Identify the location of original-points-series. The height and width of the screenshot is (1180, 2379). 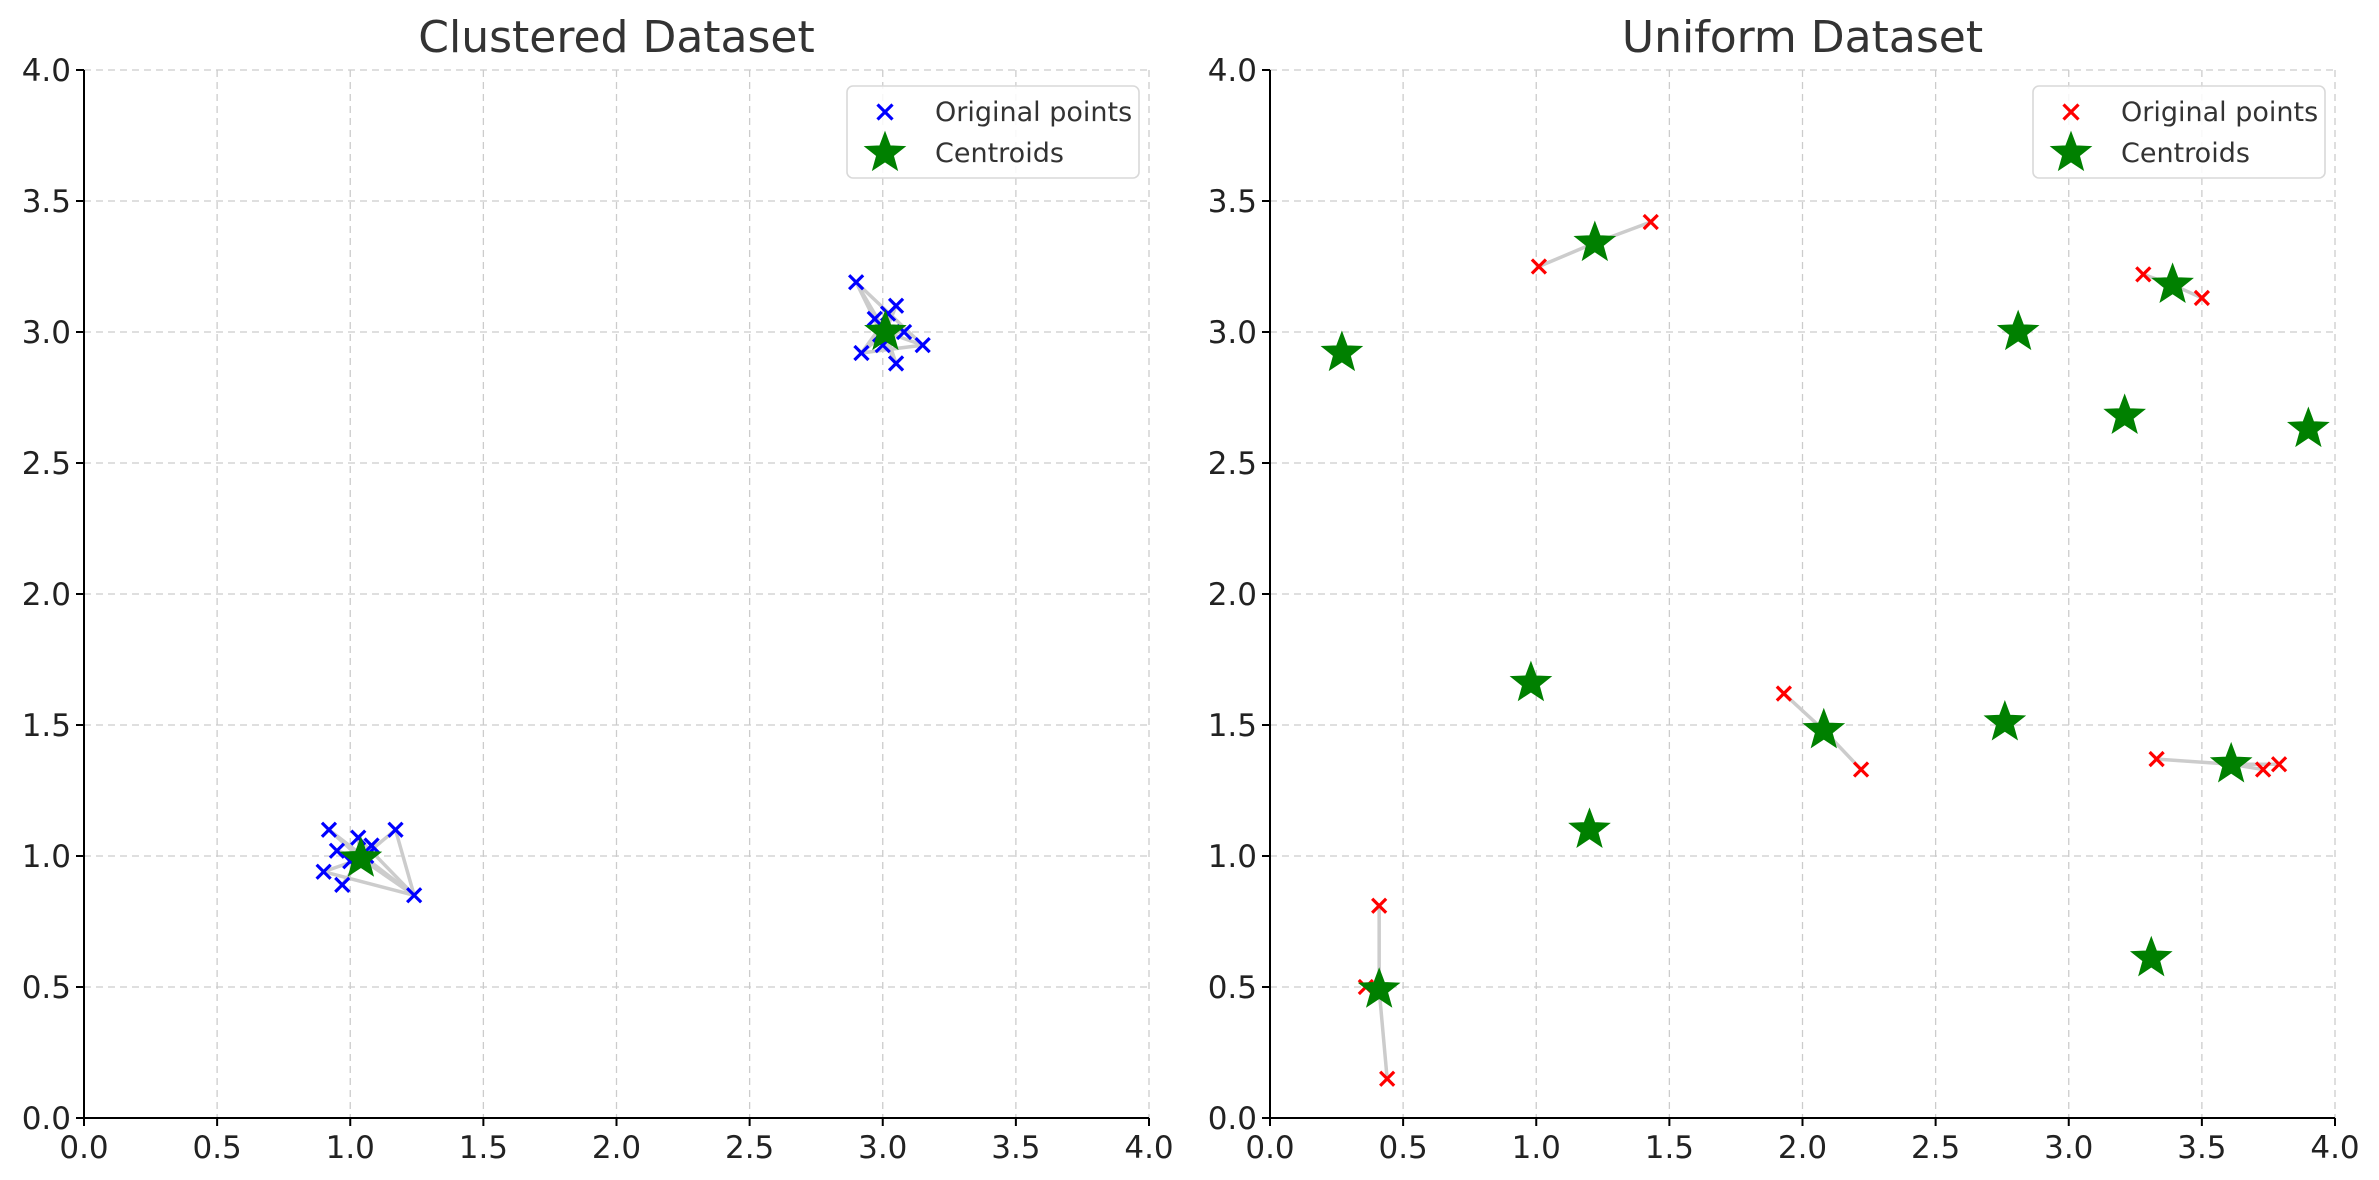
(623, 589).